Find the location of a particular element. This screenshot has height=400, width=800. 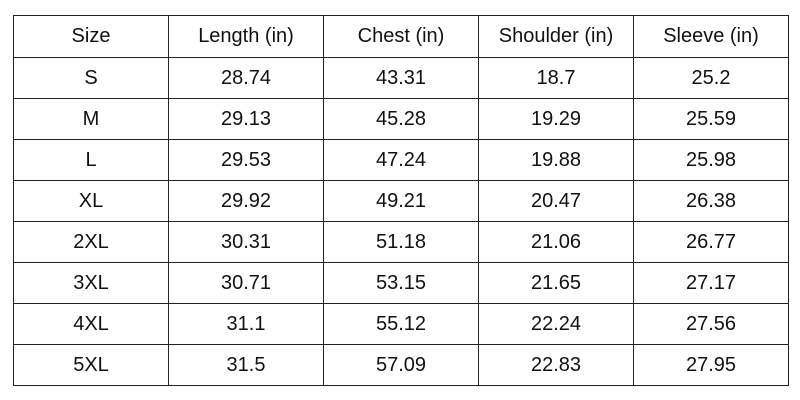

table-row: XL 29.92 49.21 20.47 26.38 is located at coordinates (401, 201).